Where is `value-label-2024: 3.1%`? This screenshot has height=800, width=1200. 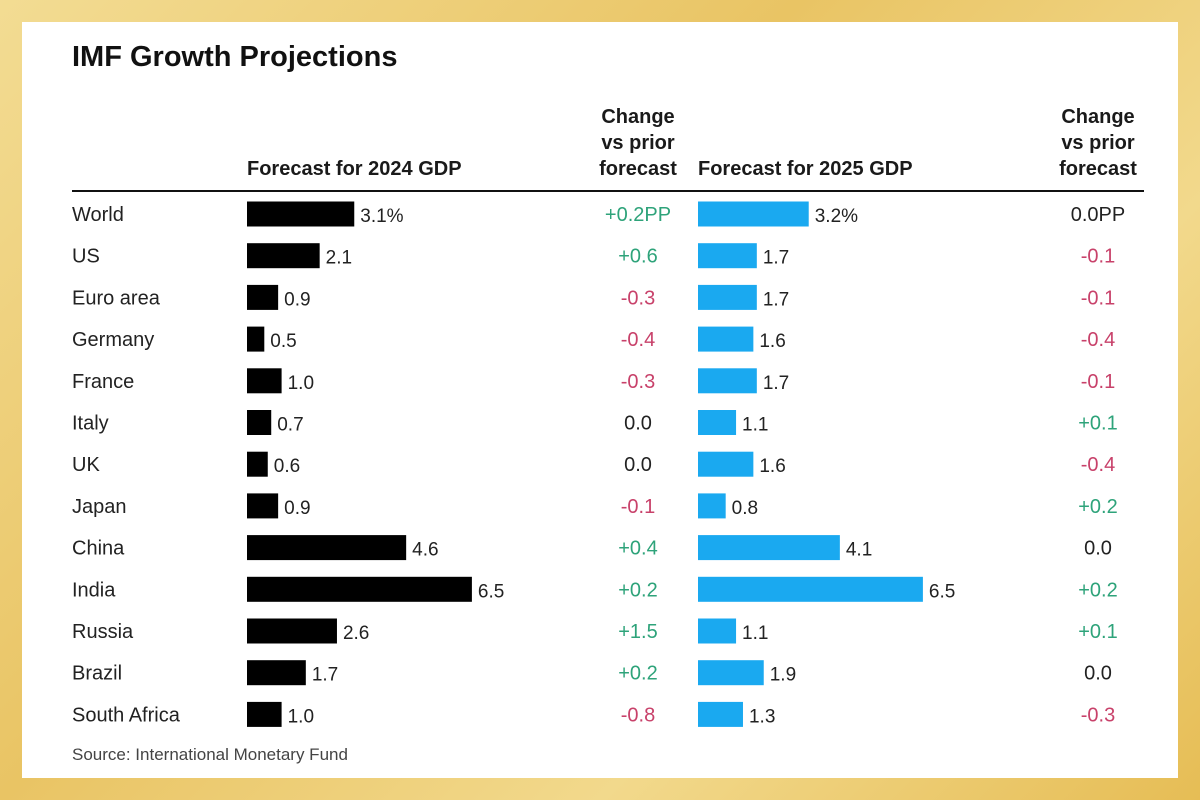
value-label-2024: 3.1% is located at coordinates (381, 216).